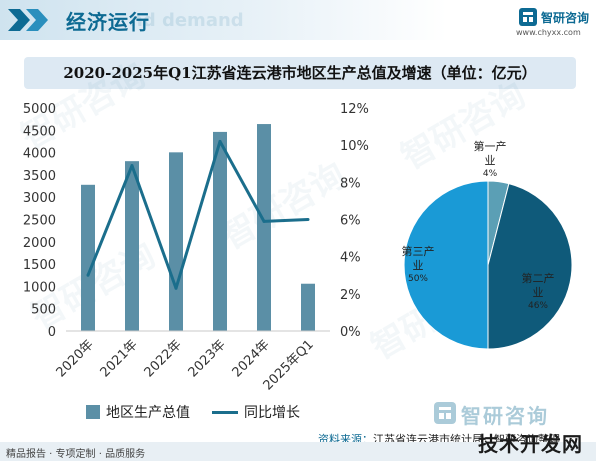  Describe the element at coordinates (505, 416) in the screenshot. I see `watermark-brand-text: 智研咨询` at that location.